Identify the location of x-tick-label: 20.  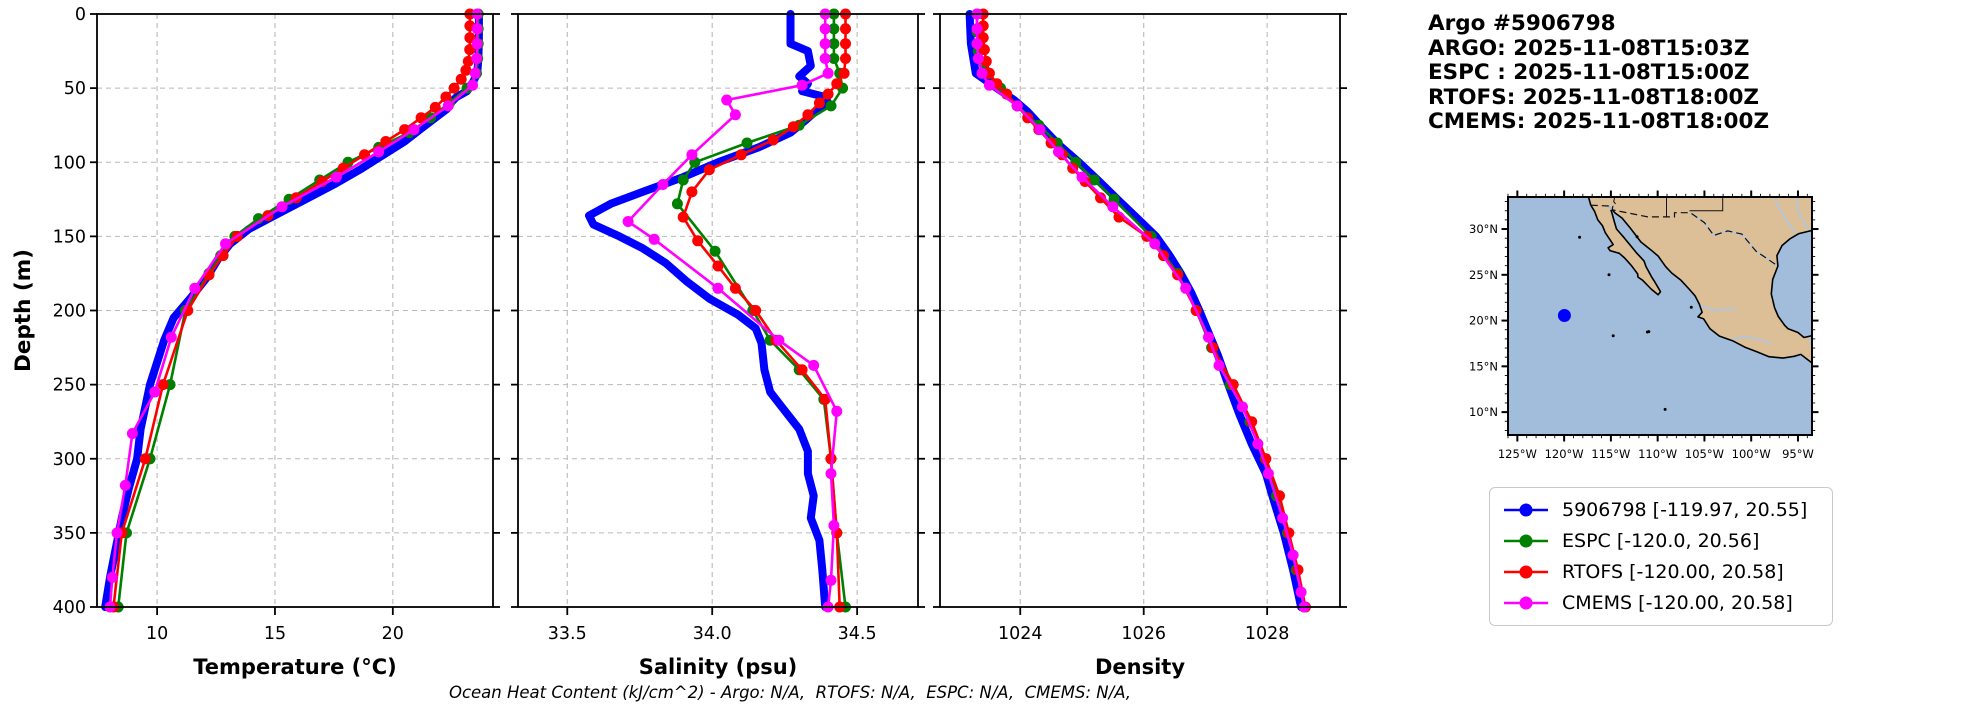
(393, 634).